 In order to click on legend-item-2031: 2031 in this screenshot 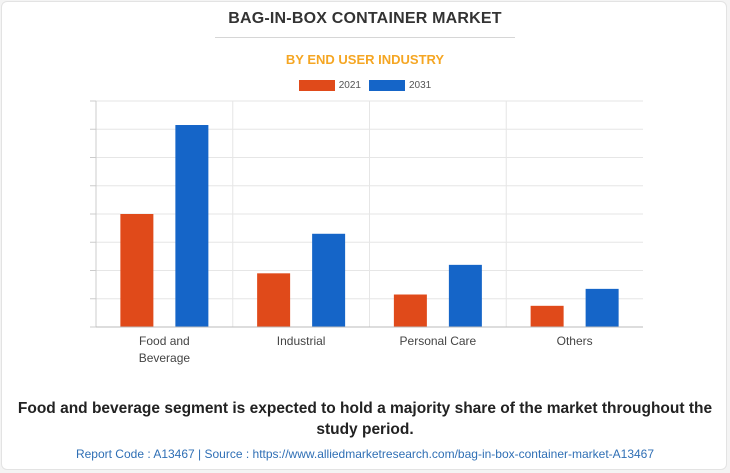, I will do `click(400, 85)`.